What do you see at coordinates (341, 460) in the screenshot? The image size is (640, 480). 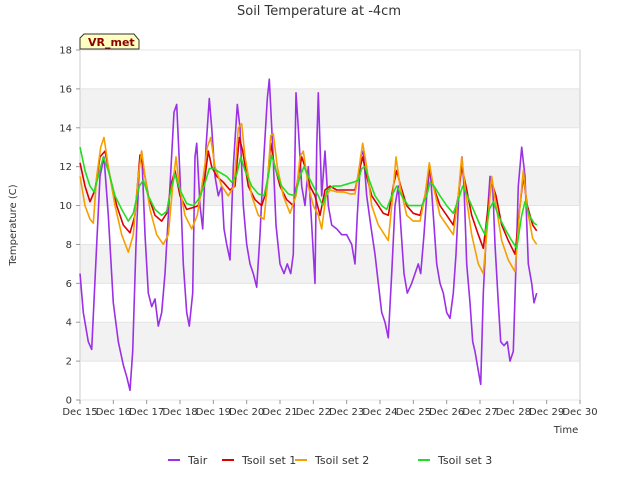 I see `legend-label: Tsoil set 2` at bounding box center [341, 460].